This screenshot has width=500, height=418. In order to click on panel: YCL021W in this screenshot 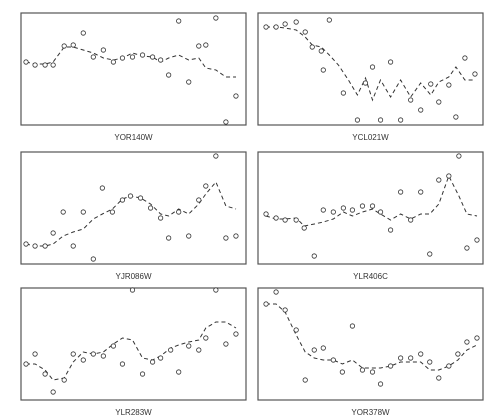, I will do `click(370, 77)`.